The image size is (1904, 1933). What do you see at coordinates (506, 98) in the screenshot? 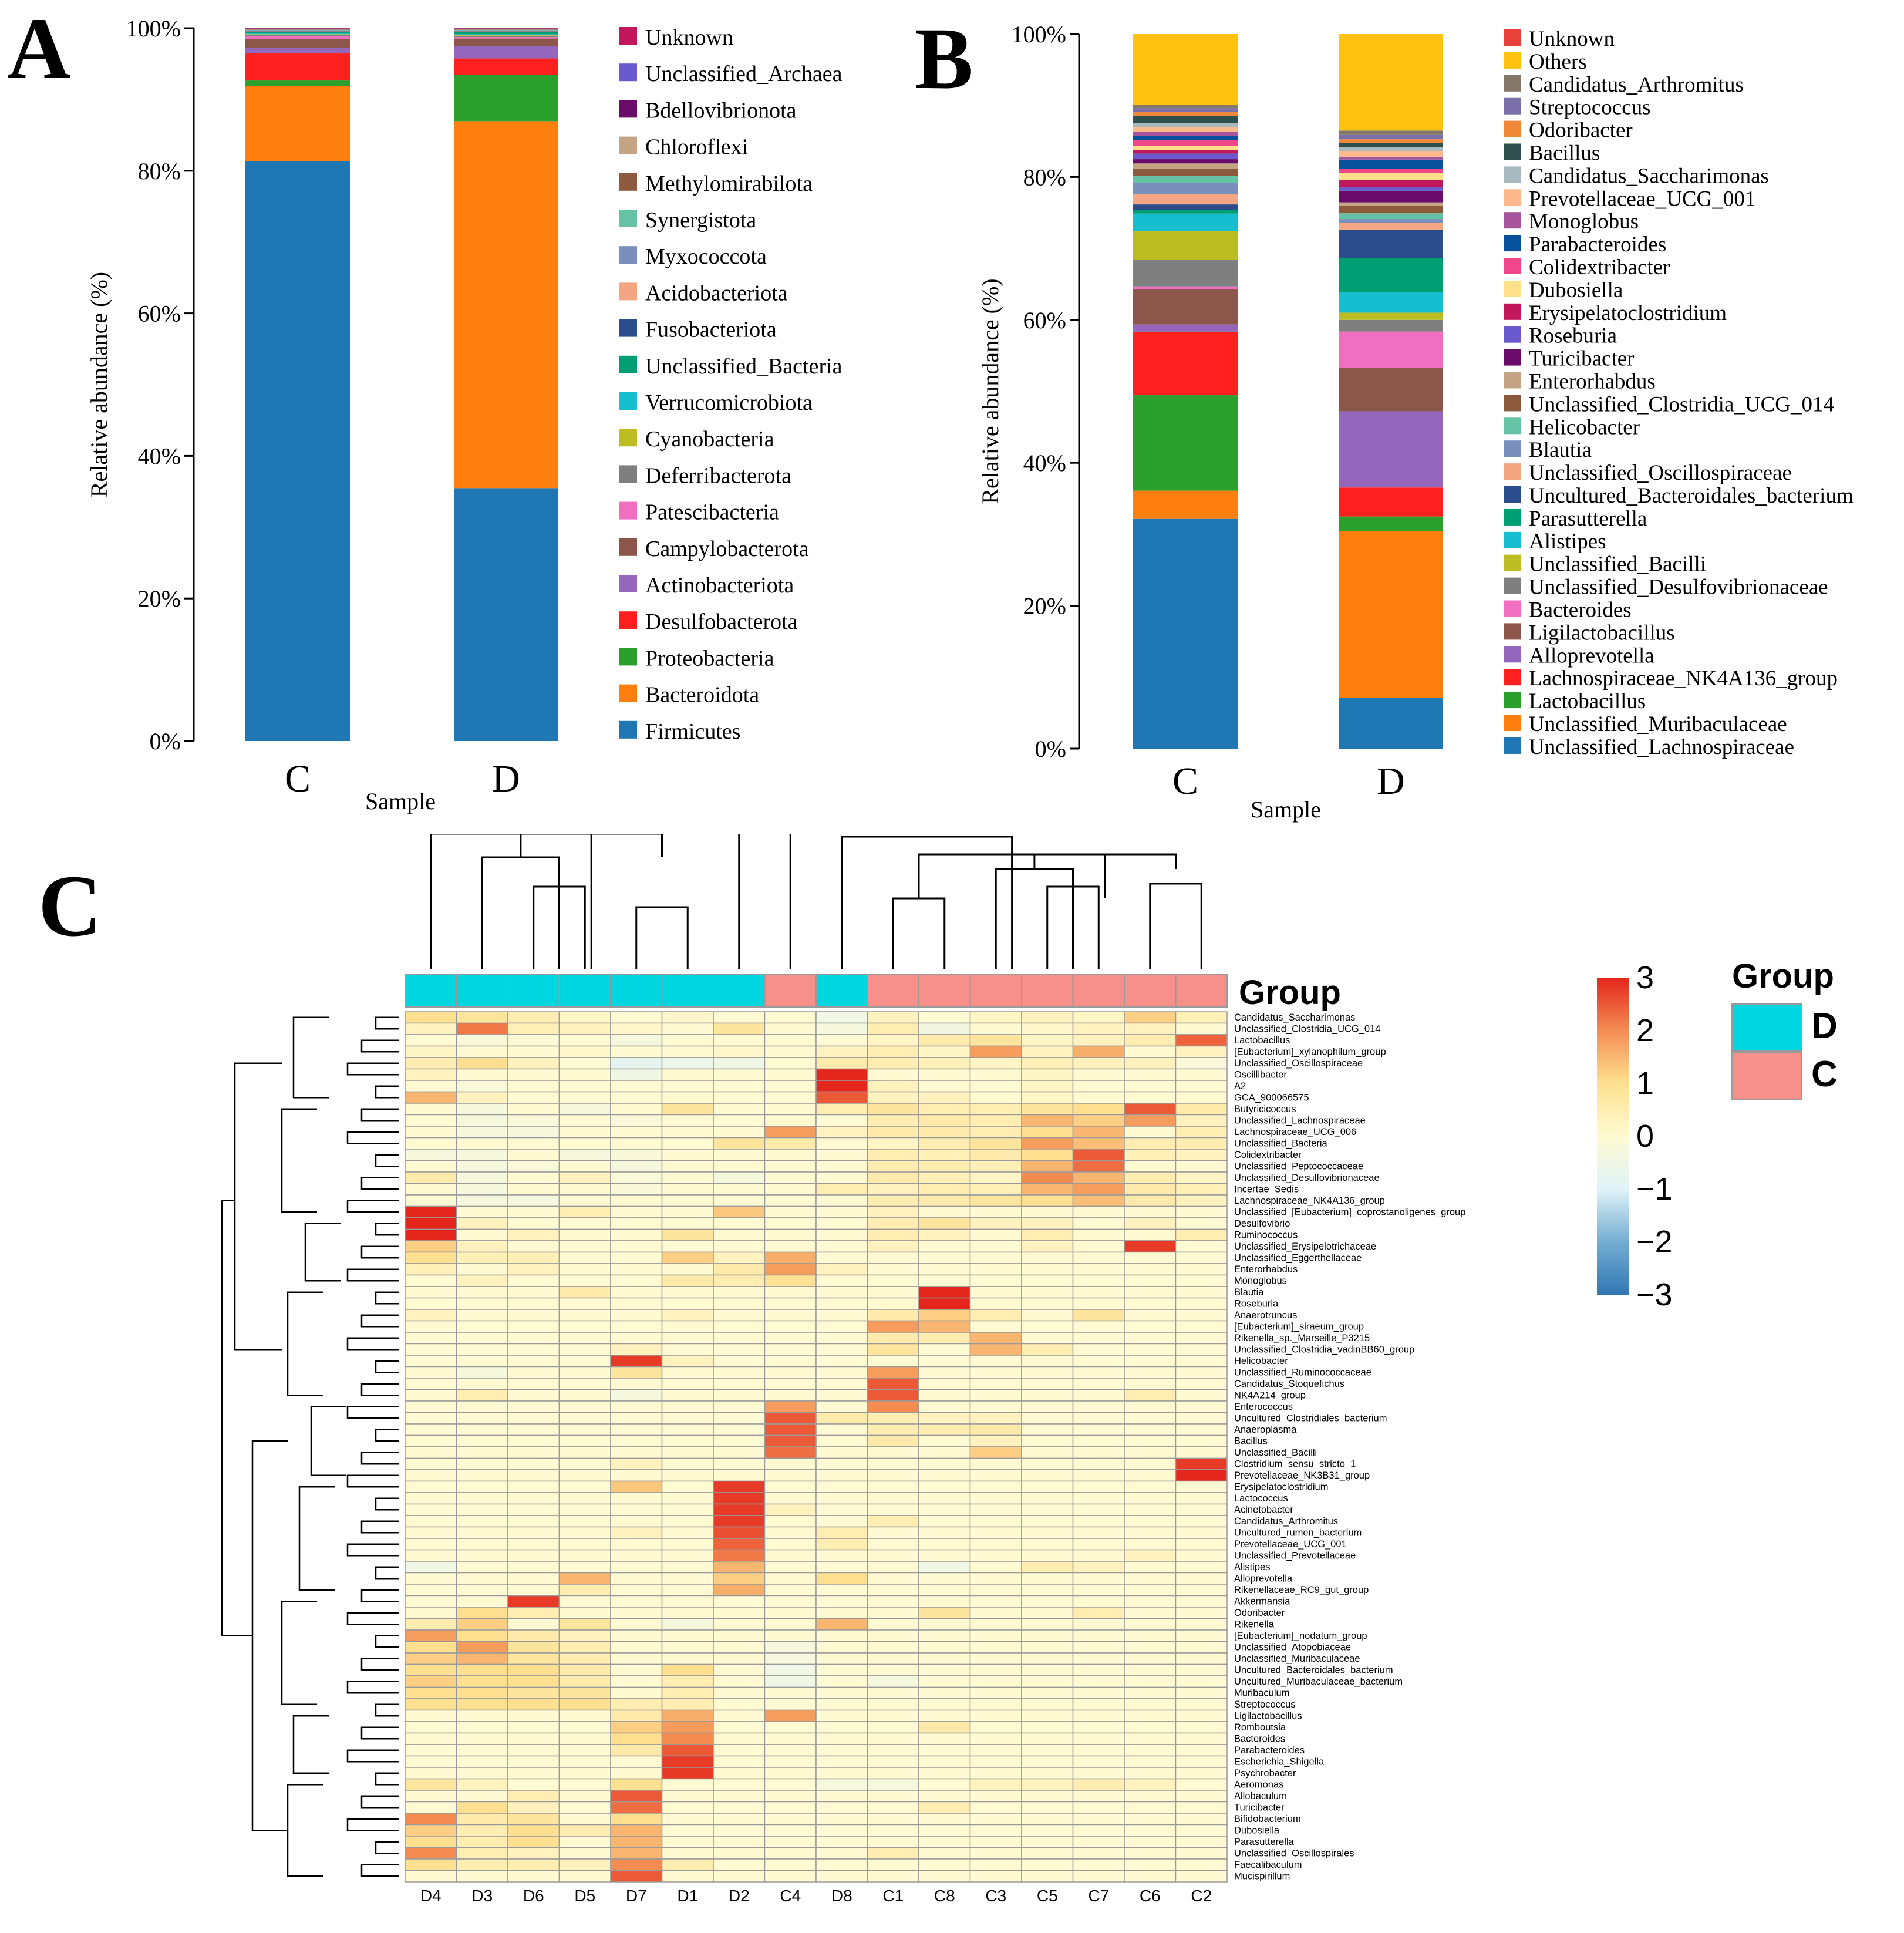
I see `bar-segment-D-proteobacteria` at bounding box center [506, 98].